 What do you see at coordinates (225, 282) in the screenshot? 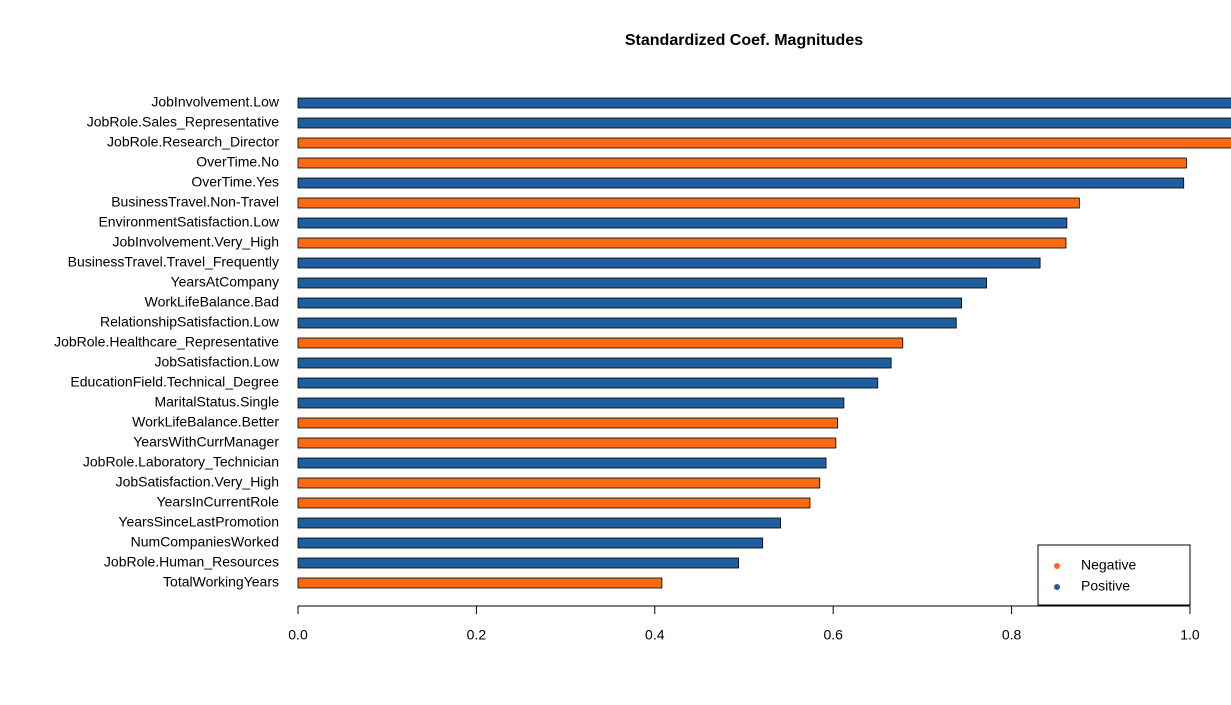
I see `y-tick-label: YearsAtCompany` at bounding box center [225, 282].